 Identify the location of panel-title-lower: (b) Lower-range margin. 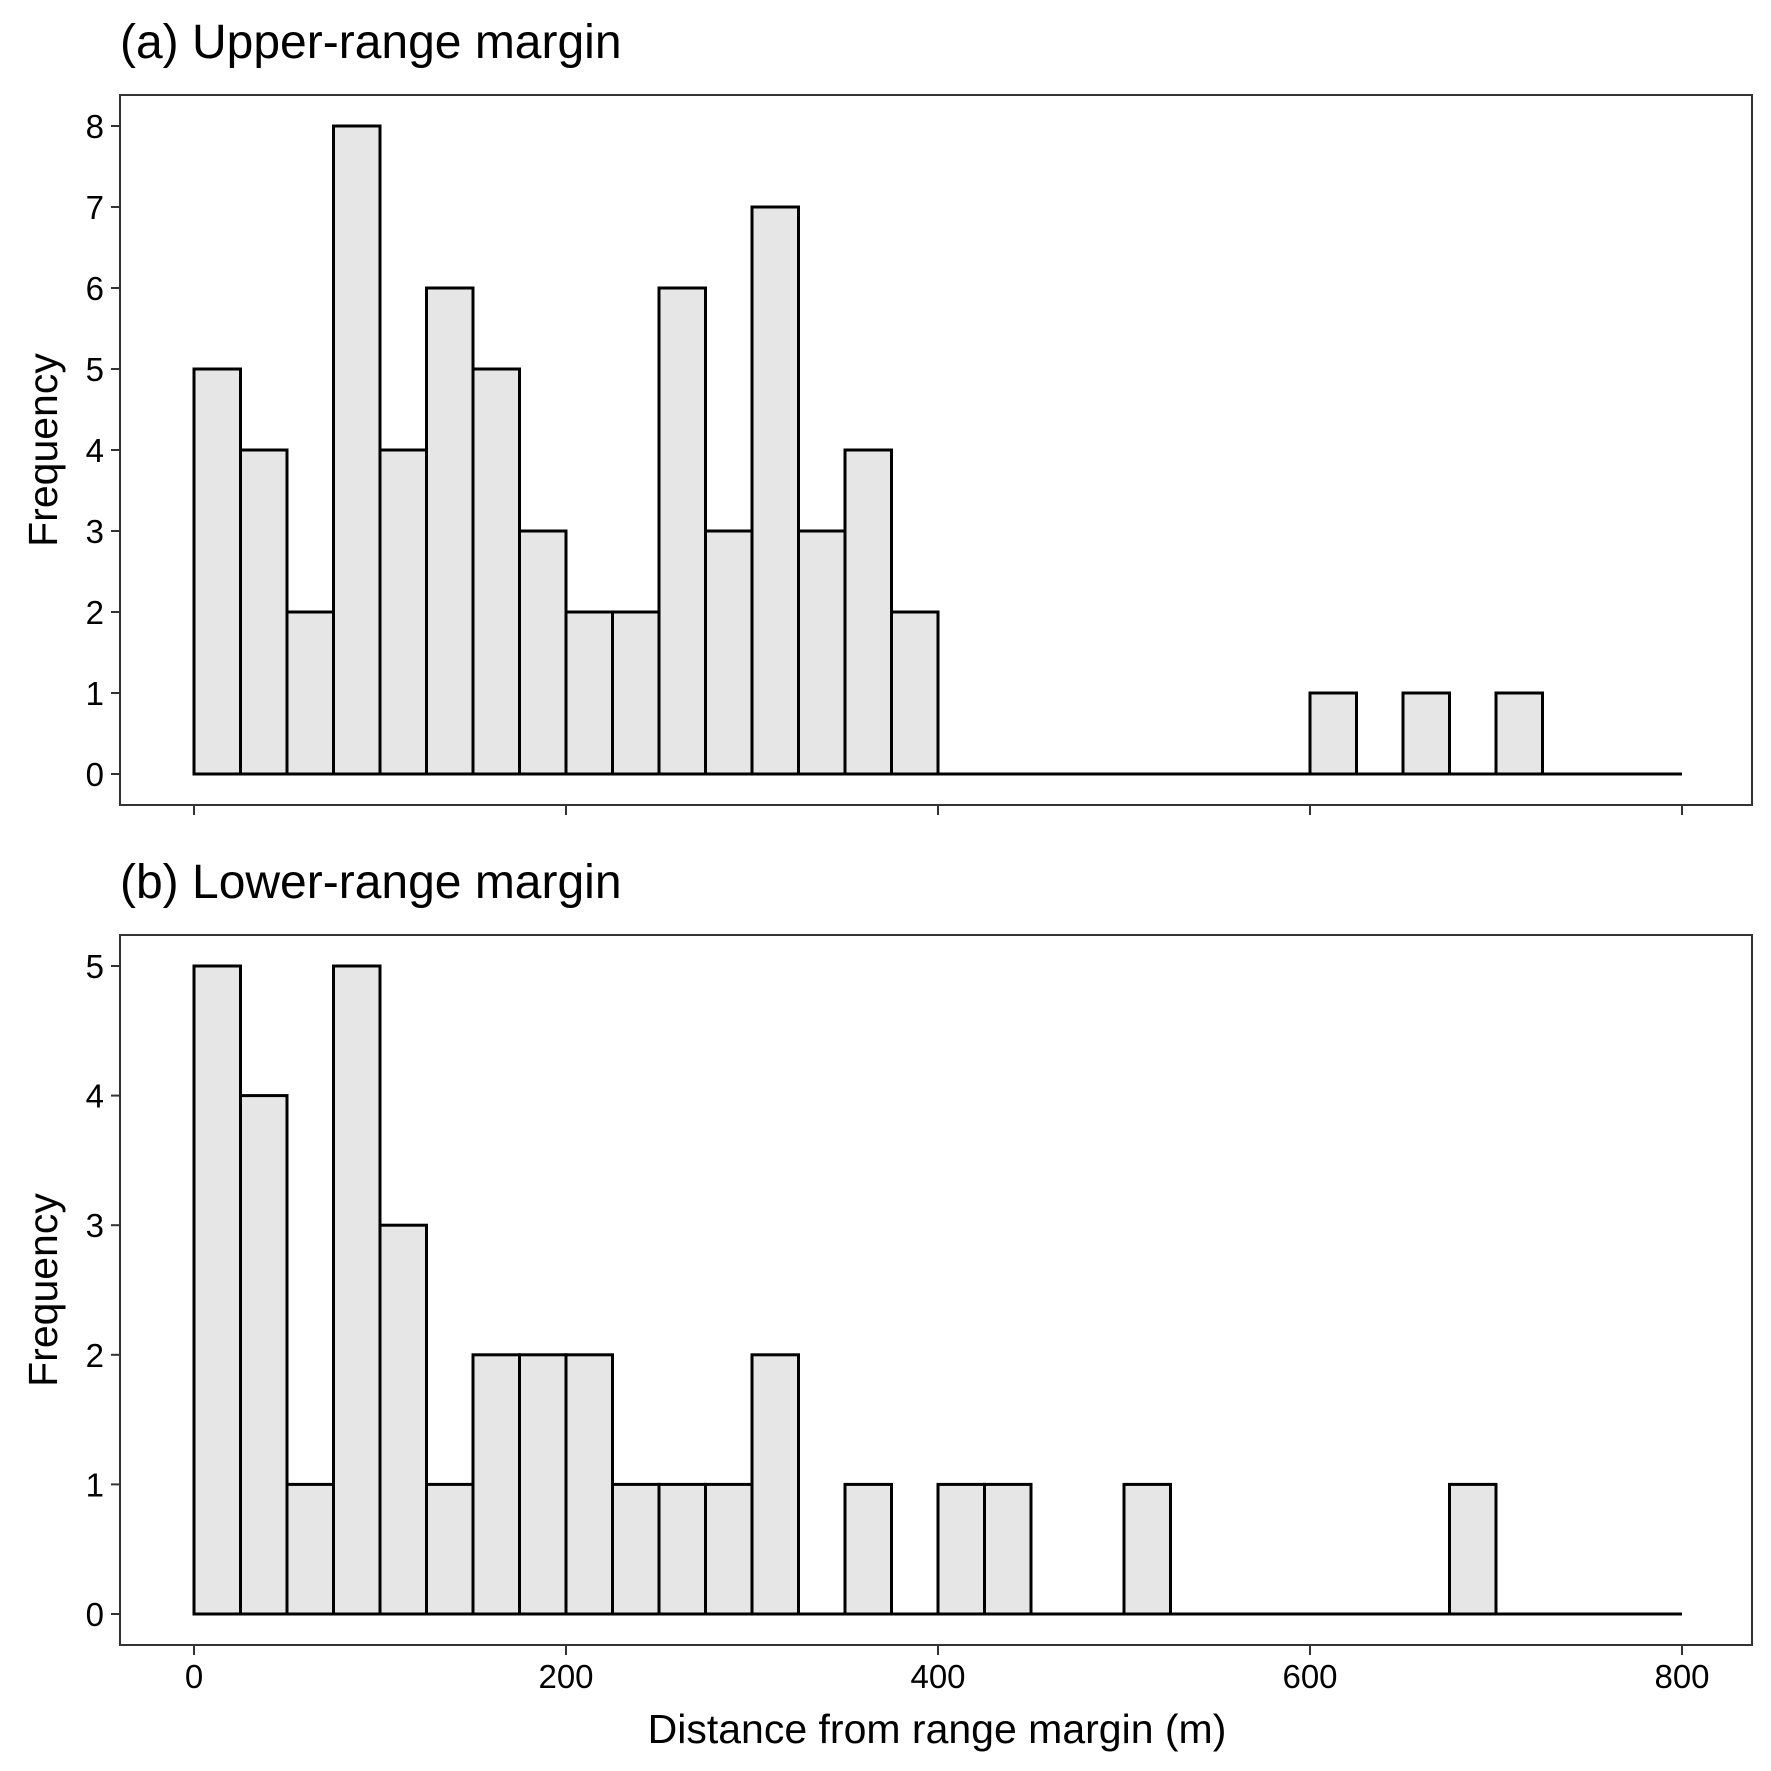
(371, 882).